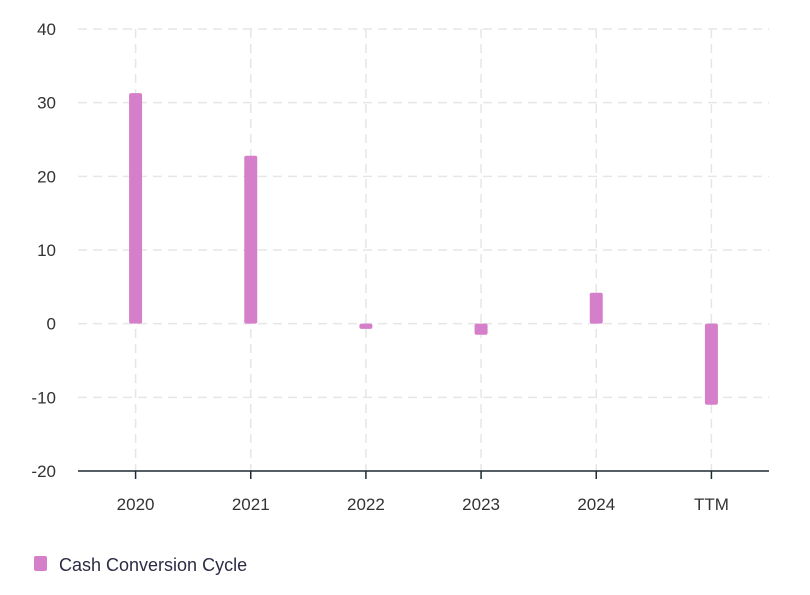 This screenshot has width=810, height=595. What do you see at coordinates (711, 504) in the screenshot?
I see `x-tick-label-TTM: TTM` at bounding box center [711, 504].